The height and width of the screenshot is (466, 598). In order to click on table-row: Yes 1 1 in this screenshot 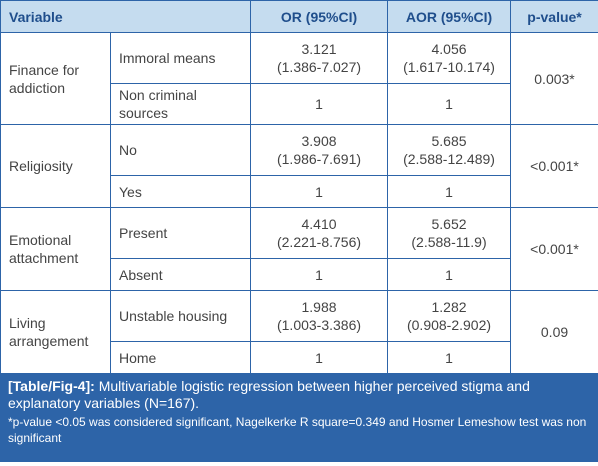, I will do `click(299, 191)`.